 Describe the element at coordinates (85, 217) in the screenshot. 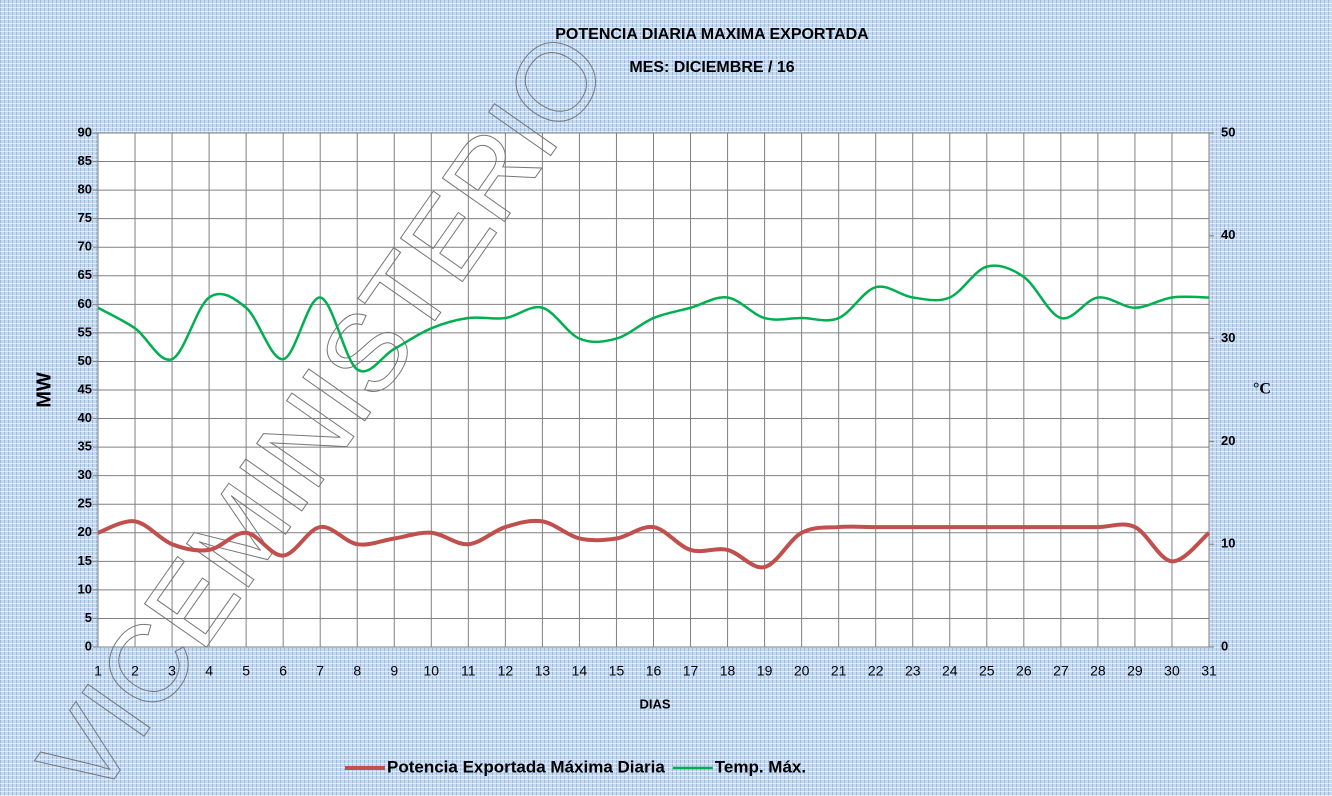

I see `y-tick-label: 75` at that location.